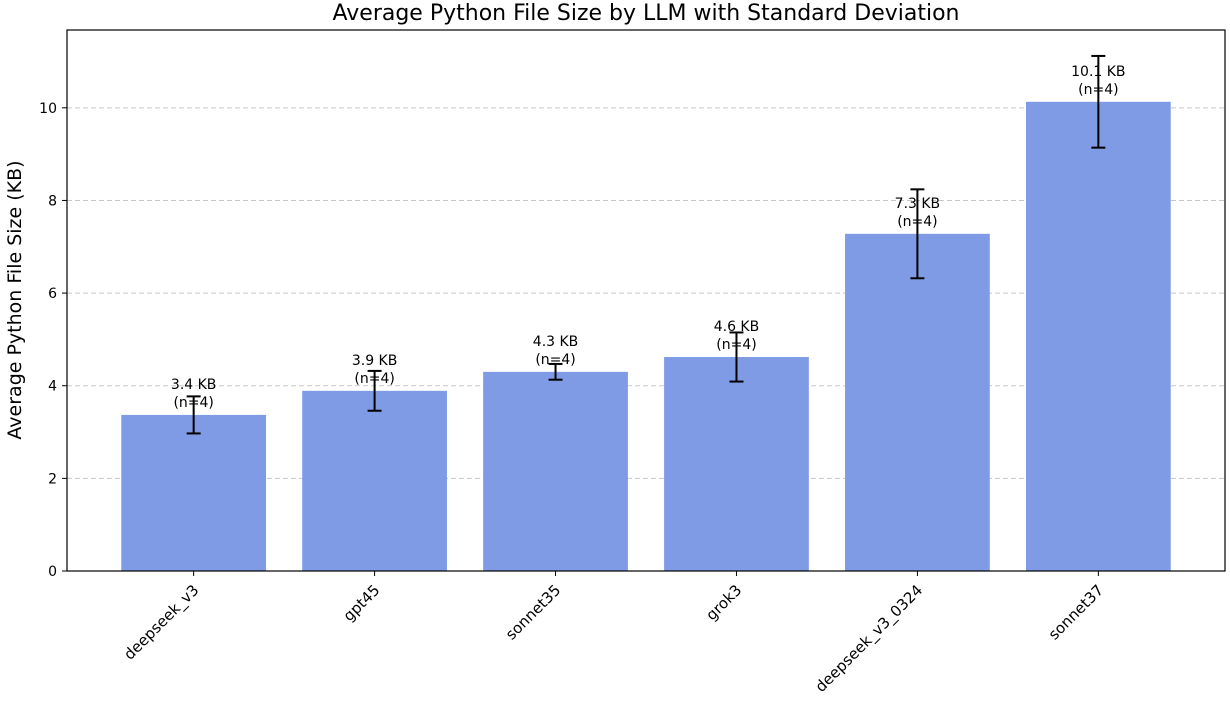 The height and width of the screenshot is (705, 1230). What do you see at coordinates (52, 387) in the screenshot?
I see `y-tick-label: 4` at bounding box center [52, 387].